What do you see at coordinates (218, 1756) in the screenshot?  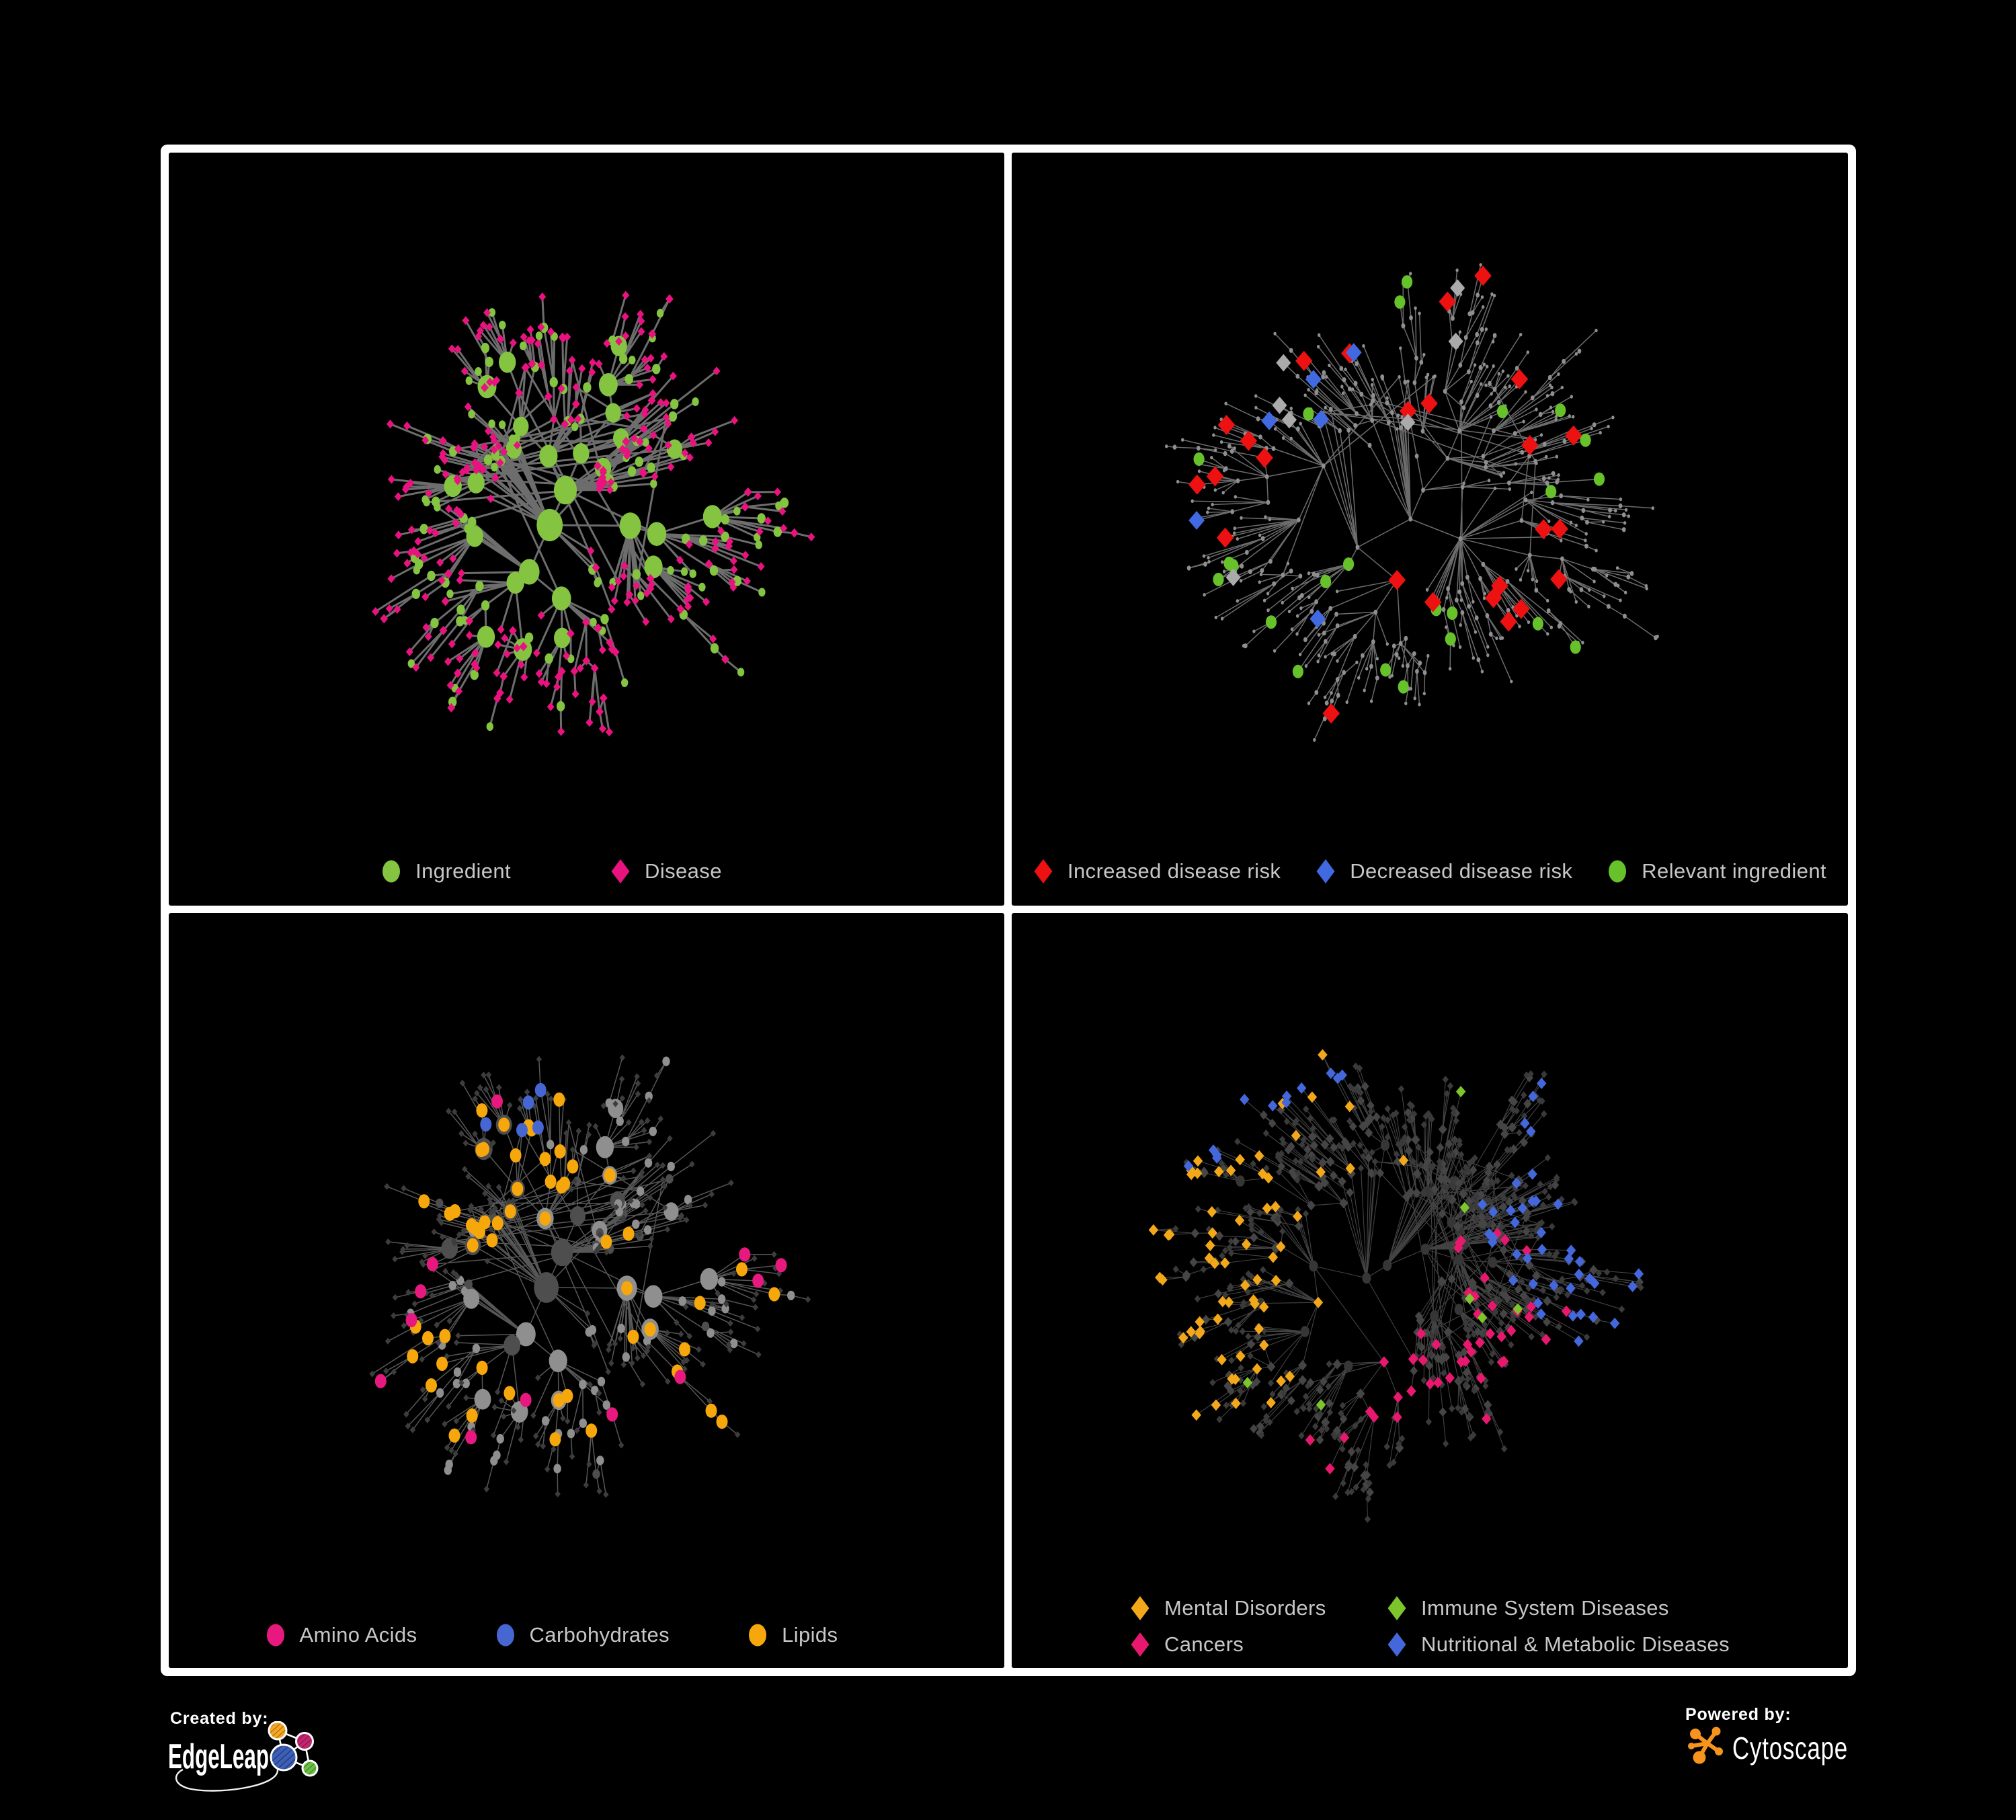 I see `edgeleap-wordmark: EdgeLeap` at bounding box center [218, 1756].